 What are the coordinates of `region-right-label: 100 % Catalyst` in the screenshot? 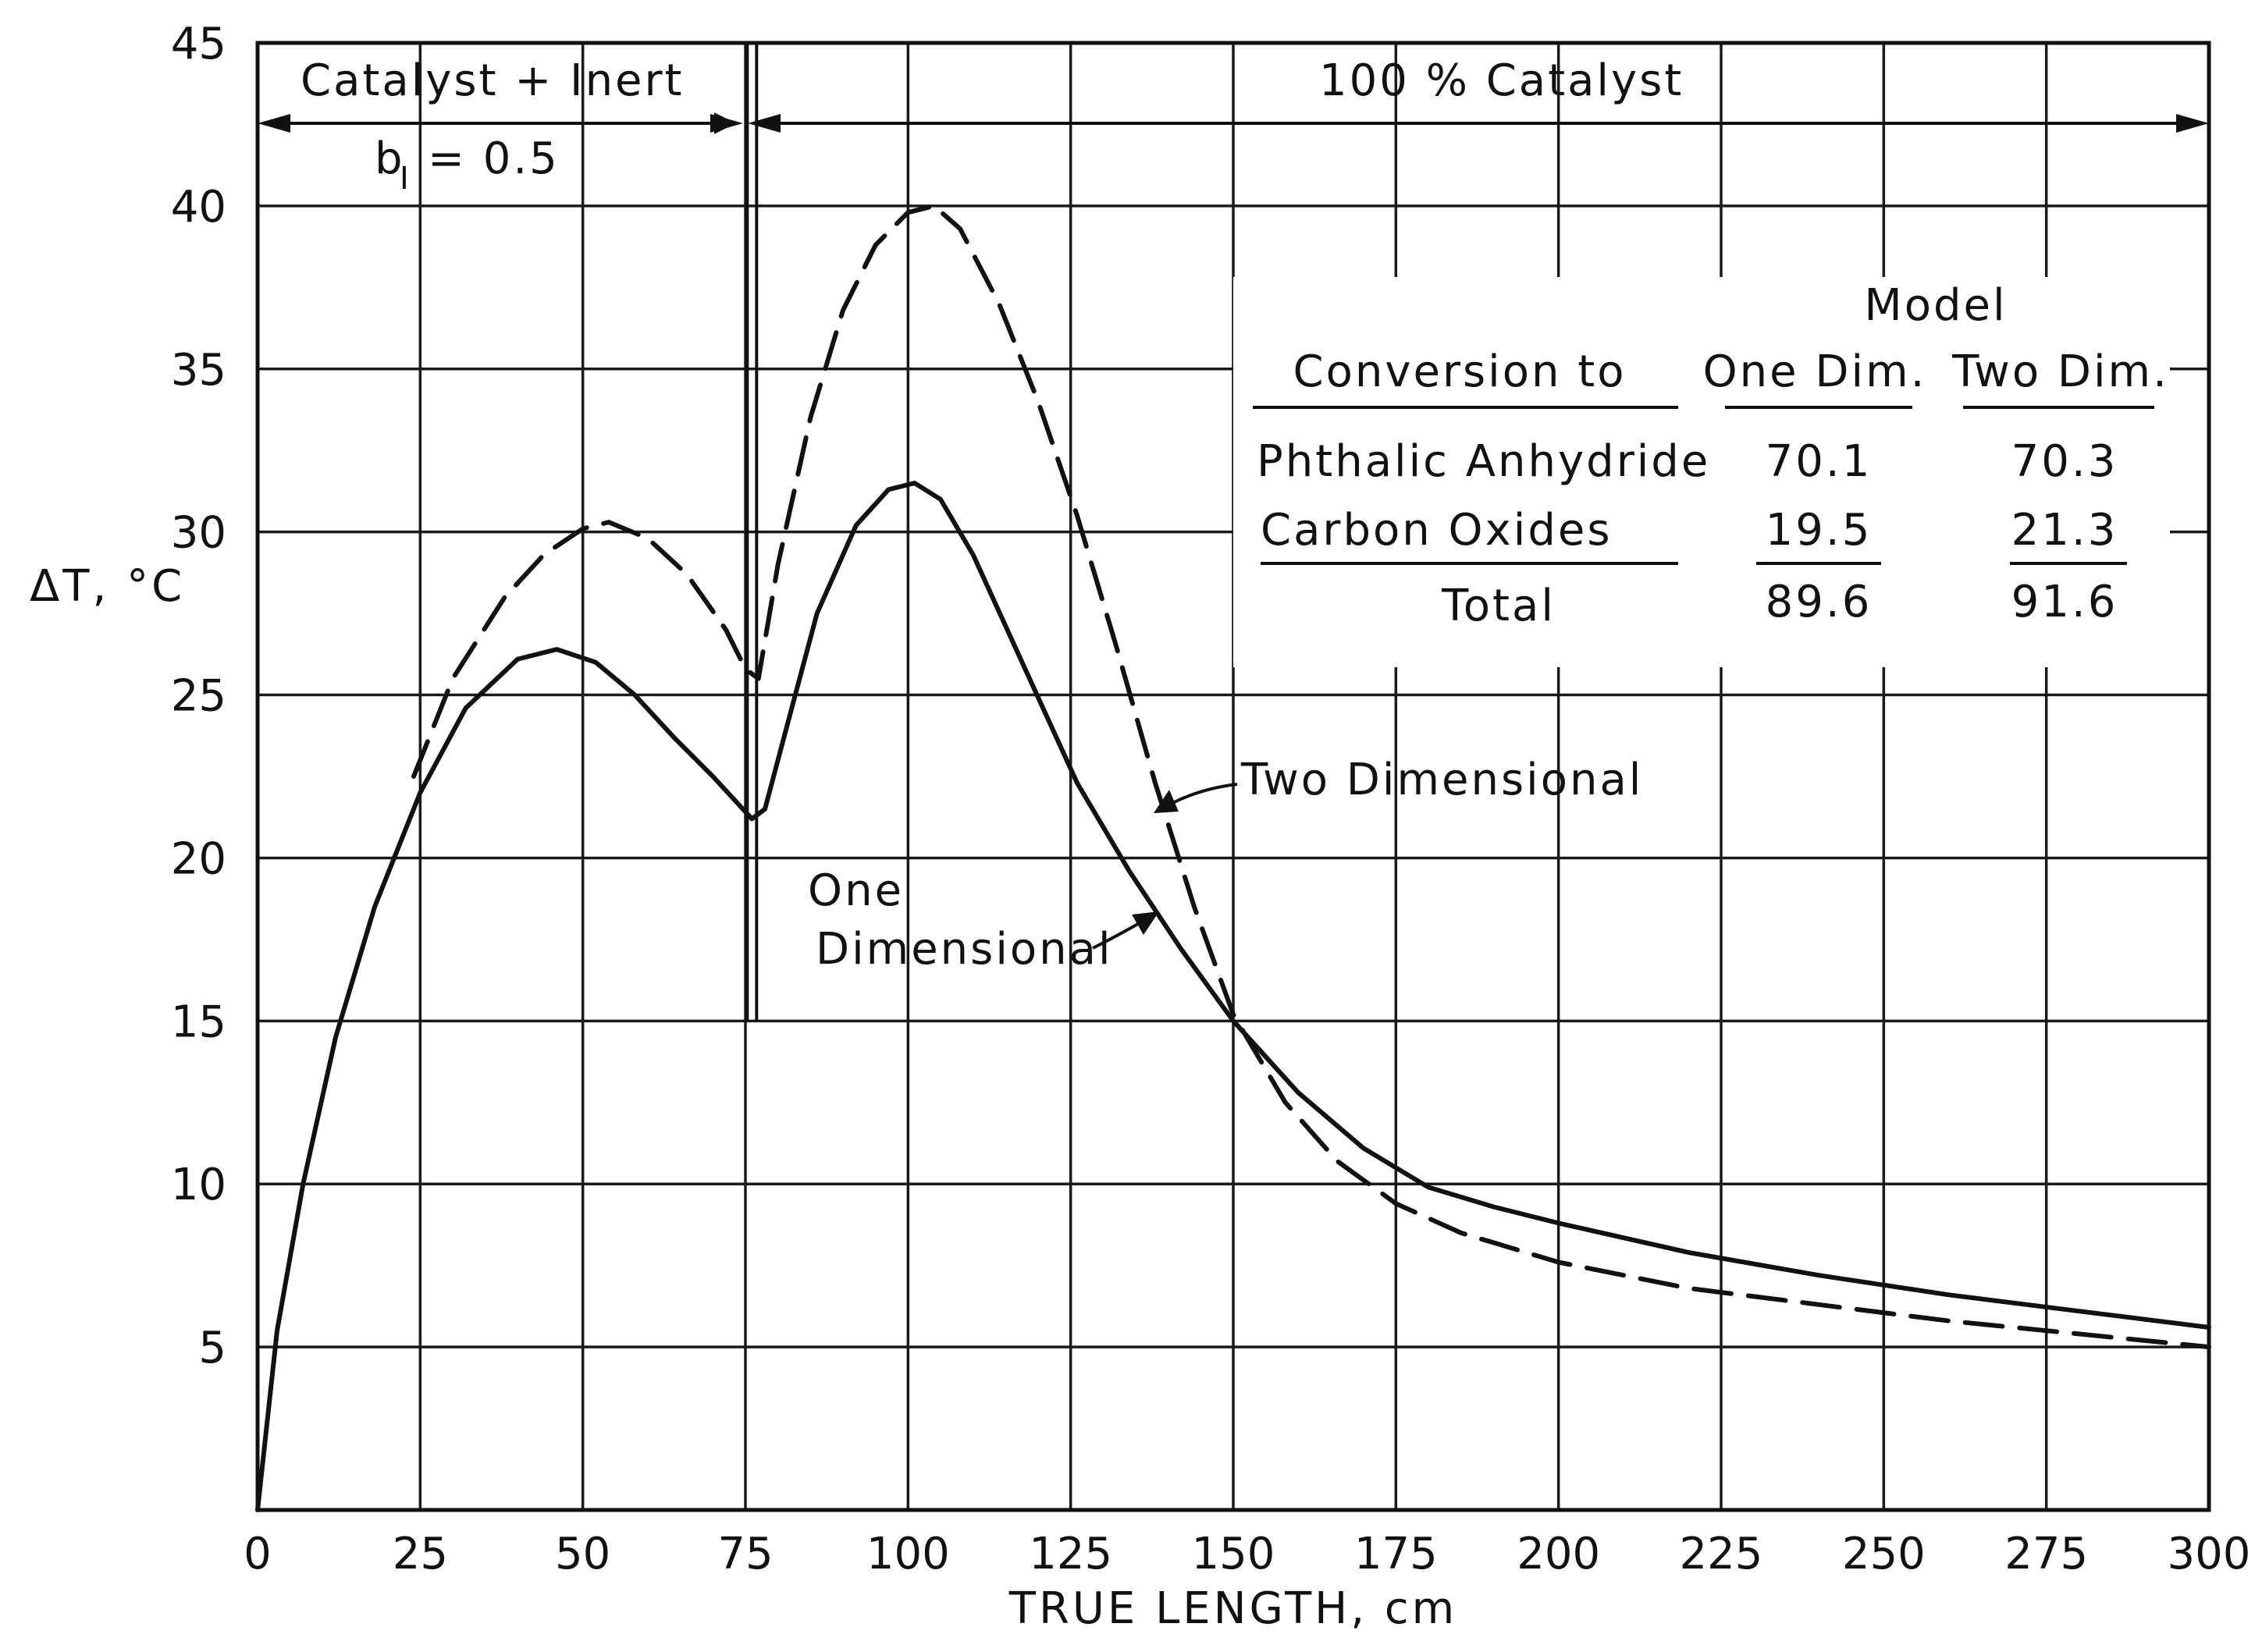 It's located at (1501, 80).